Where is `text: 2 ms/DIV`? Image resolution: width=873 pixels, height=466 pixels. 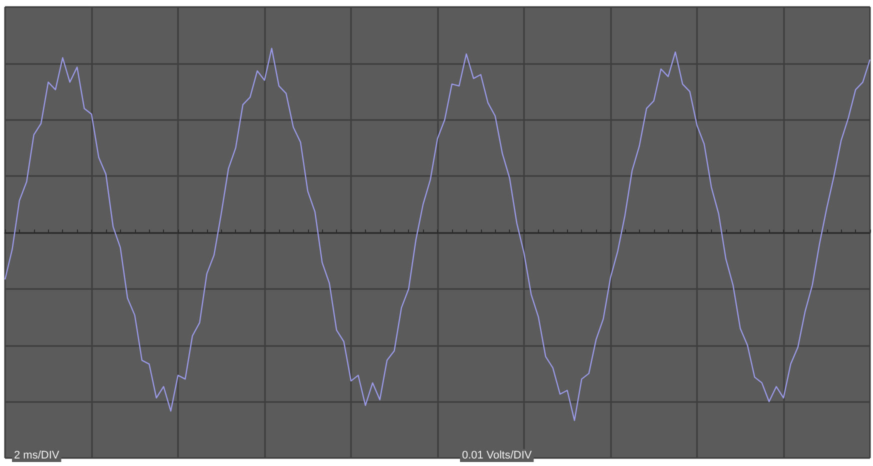
text: 2 ms/DIV is located at coordinates (37, 456).